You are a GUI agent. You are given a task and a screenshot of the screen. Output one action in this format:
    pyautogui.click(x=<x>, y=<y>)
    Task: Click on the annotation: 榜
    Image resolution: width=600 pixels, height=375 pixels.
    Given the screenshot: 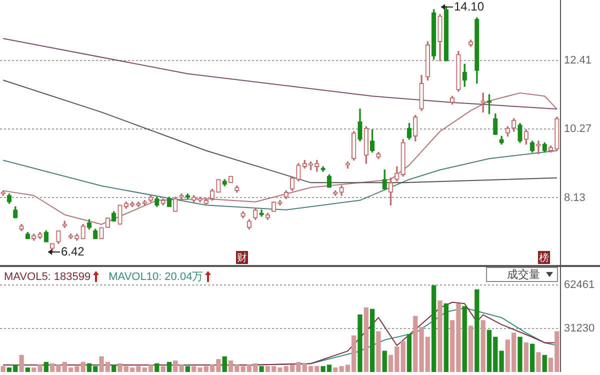 What is the action you would take?
    pyautogui.click(x=544, y=257)
    